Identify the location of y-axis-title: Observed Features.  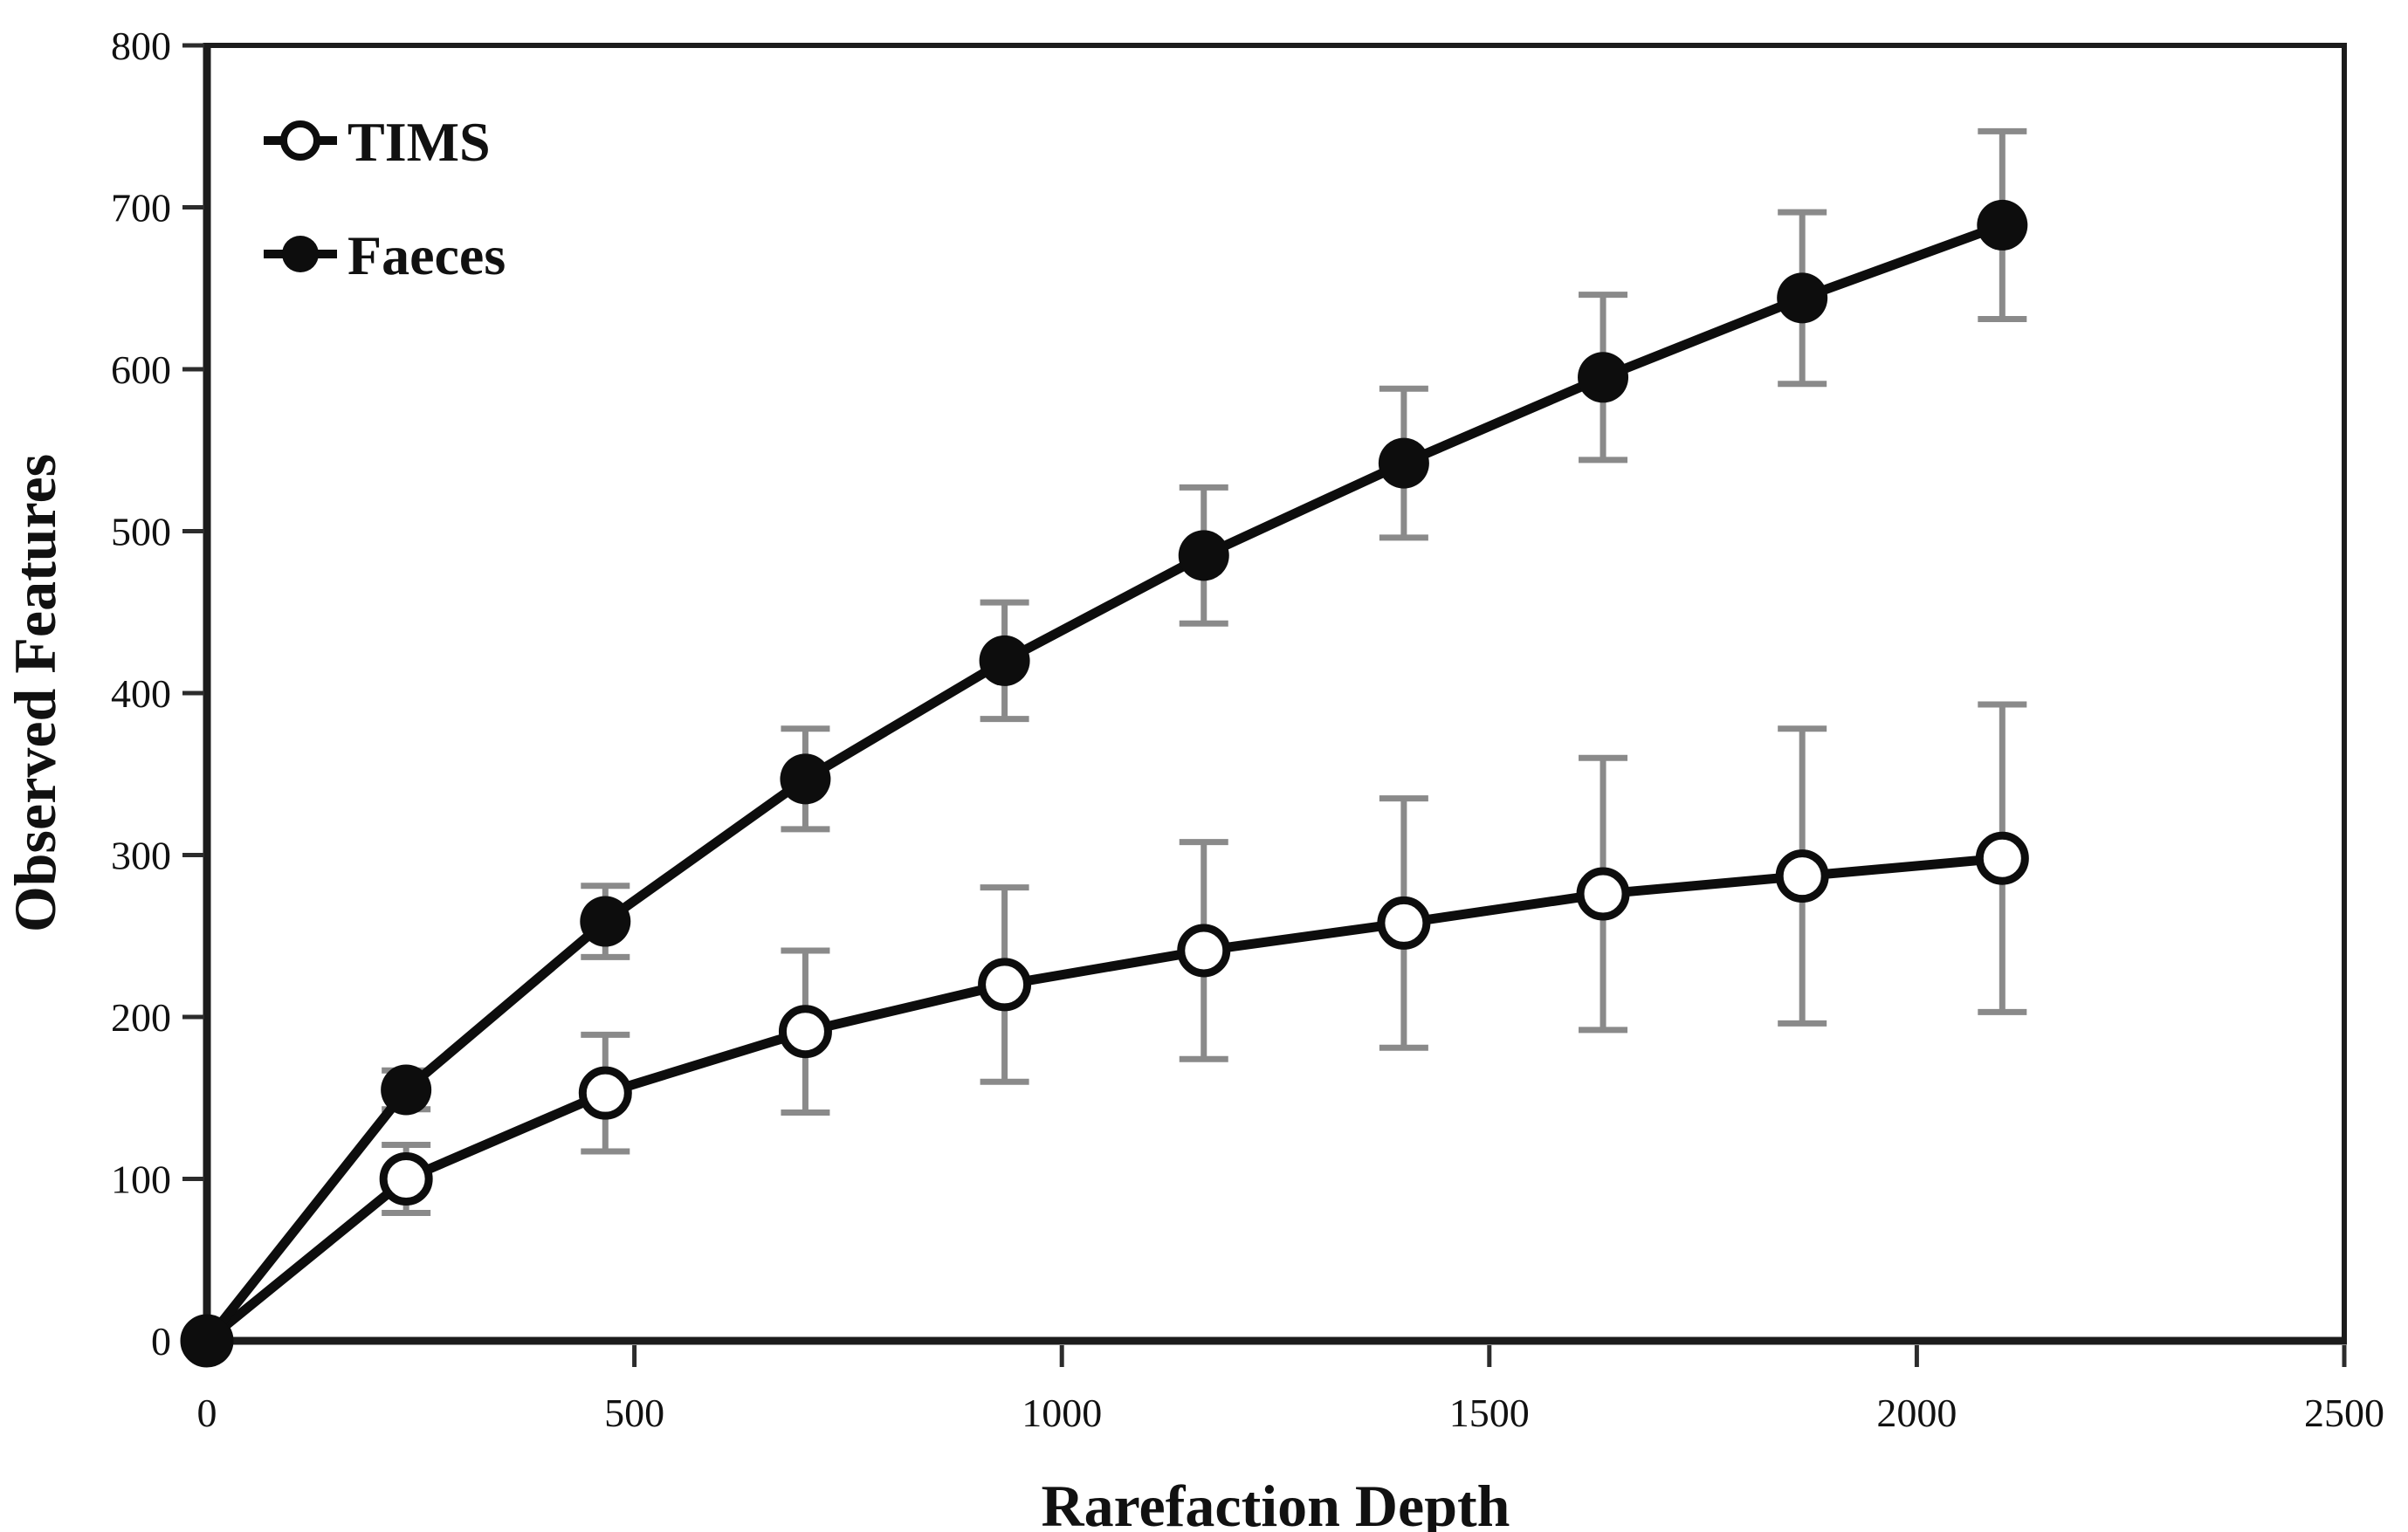
(35, 693).